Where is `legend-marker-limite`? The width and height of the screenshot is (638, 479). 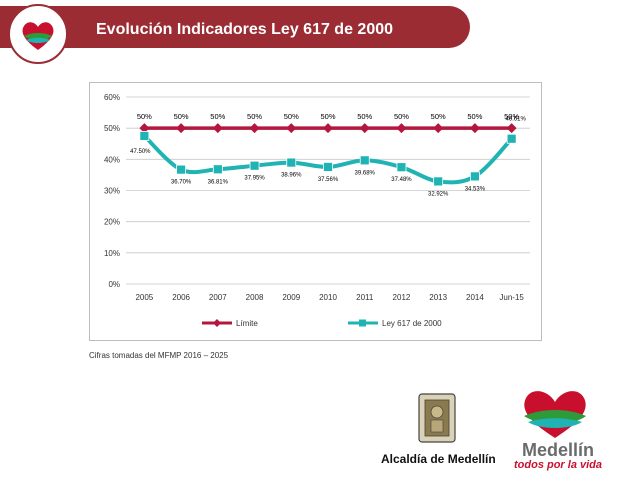
legend-marker-limite is located at coordinates (217, 323).